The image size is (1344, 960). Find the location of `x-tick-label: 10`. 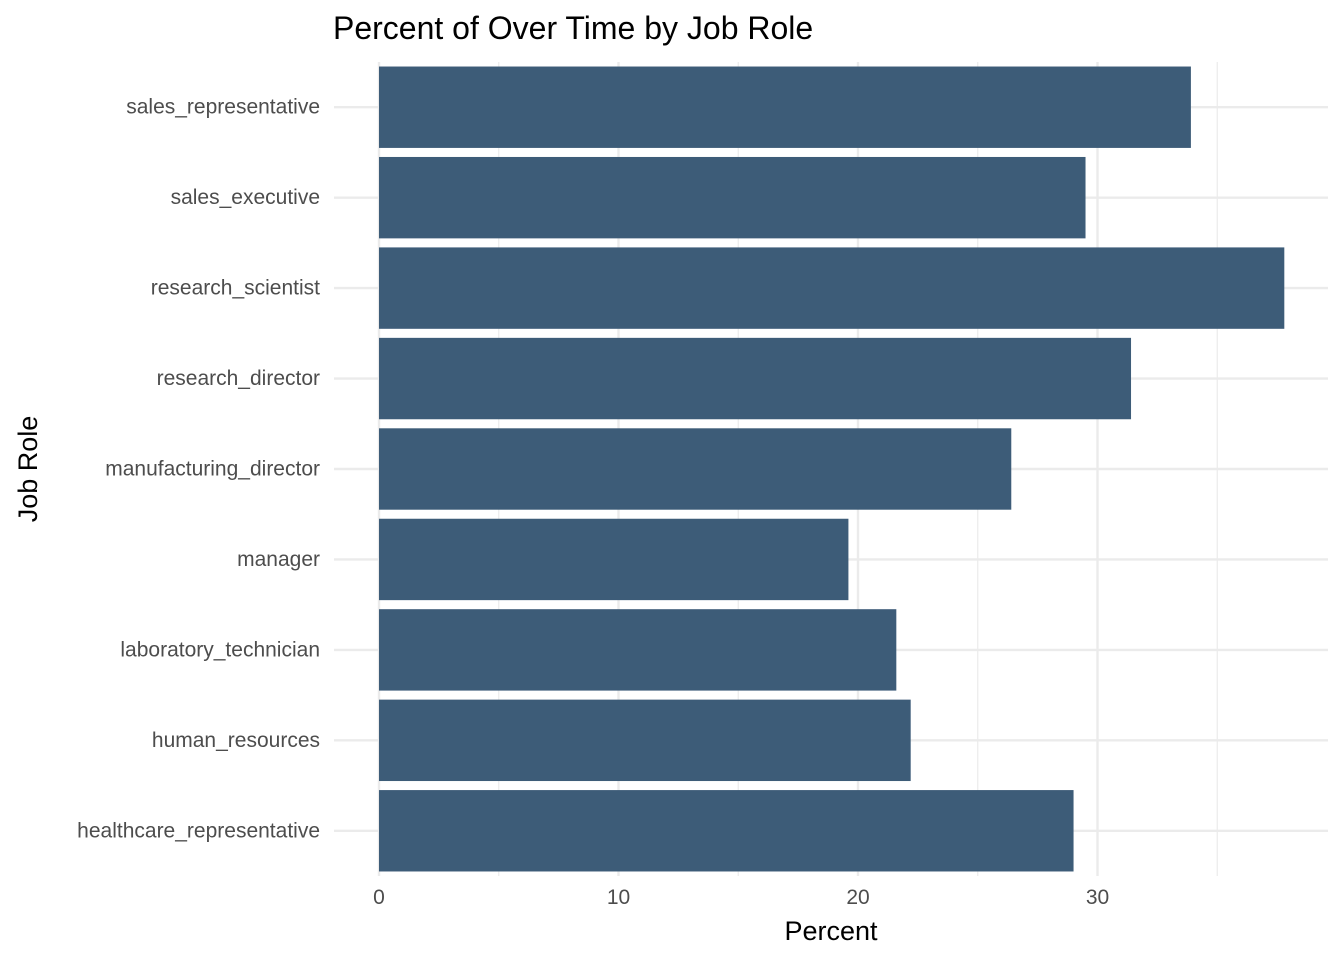

x-tick-label: 10 is located at coordinates (618, 897).